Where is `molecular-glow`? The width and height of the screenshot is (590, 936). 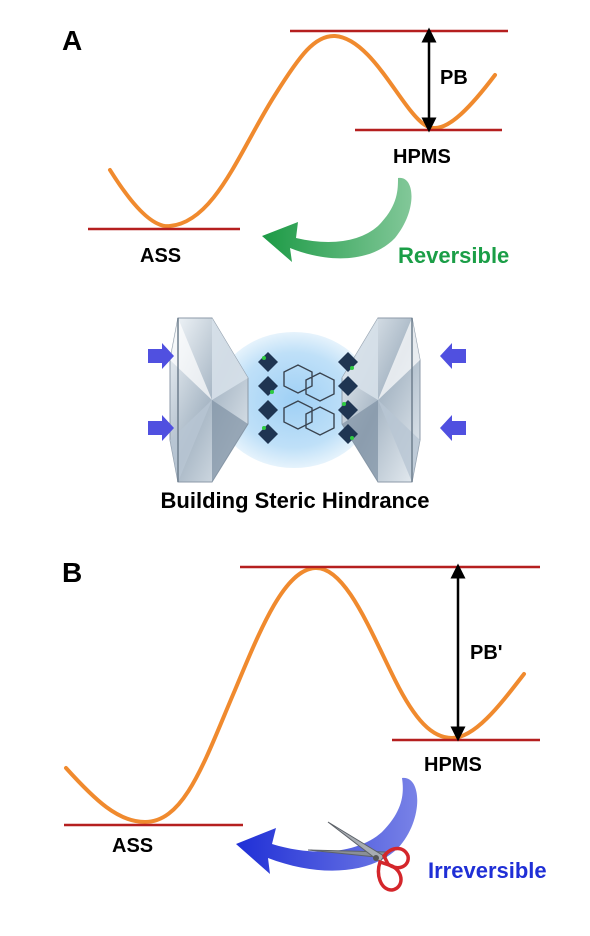
molecular-glow is located at coordinates (294, 400).